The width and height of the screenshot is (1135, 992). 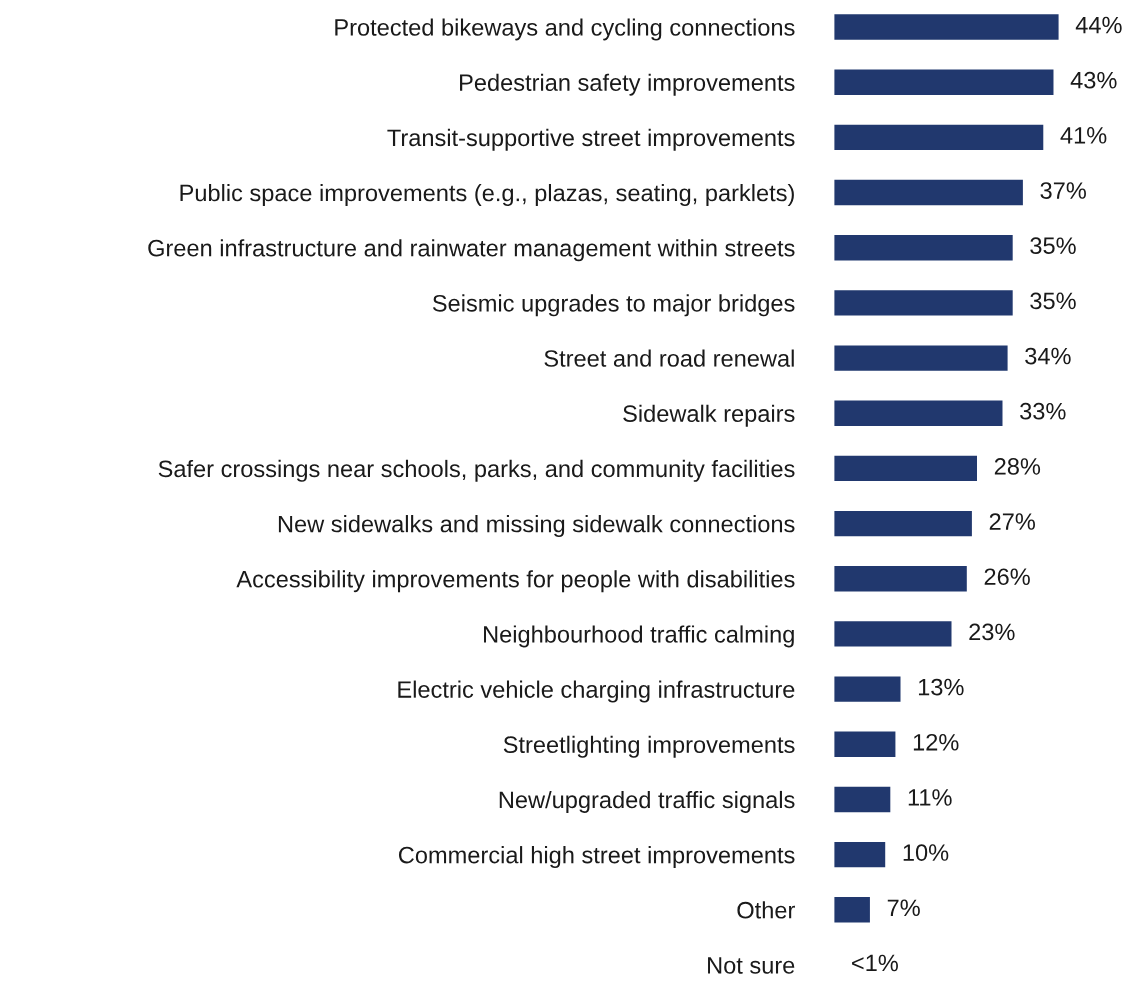 What do you see at coordinates (1007, 577) in the screenshot?
I see `data-label: 26%` at bounding box center [1007, 577].